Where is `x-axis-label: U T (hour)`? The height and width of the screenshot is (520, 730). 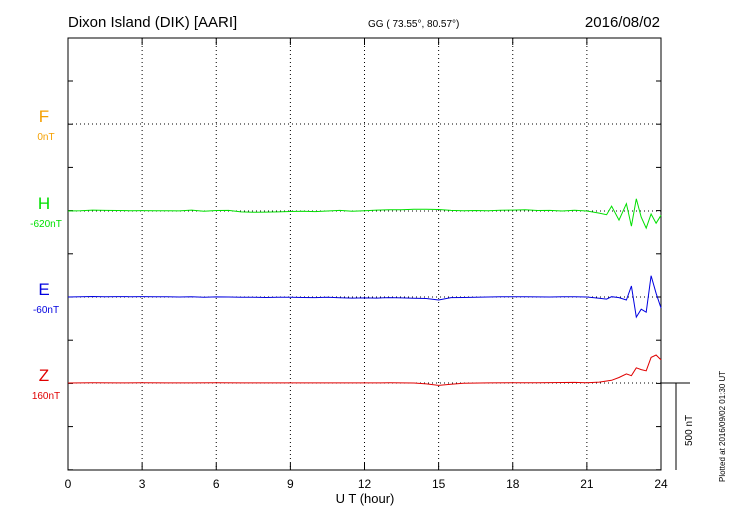
x-axis-label: U T (hour) is located at coordinates (365, 498).